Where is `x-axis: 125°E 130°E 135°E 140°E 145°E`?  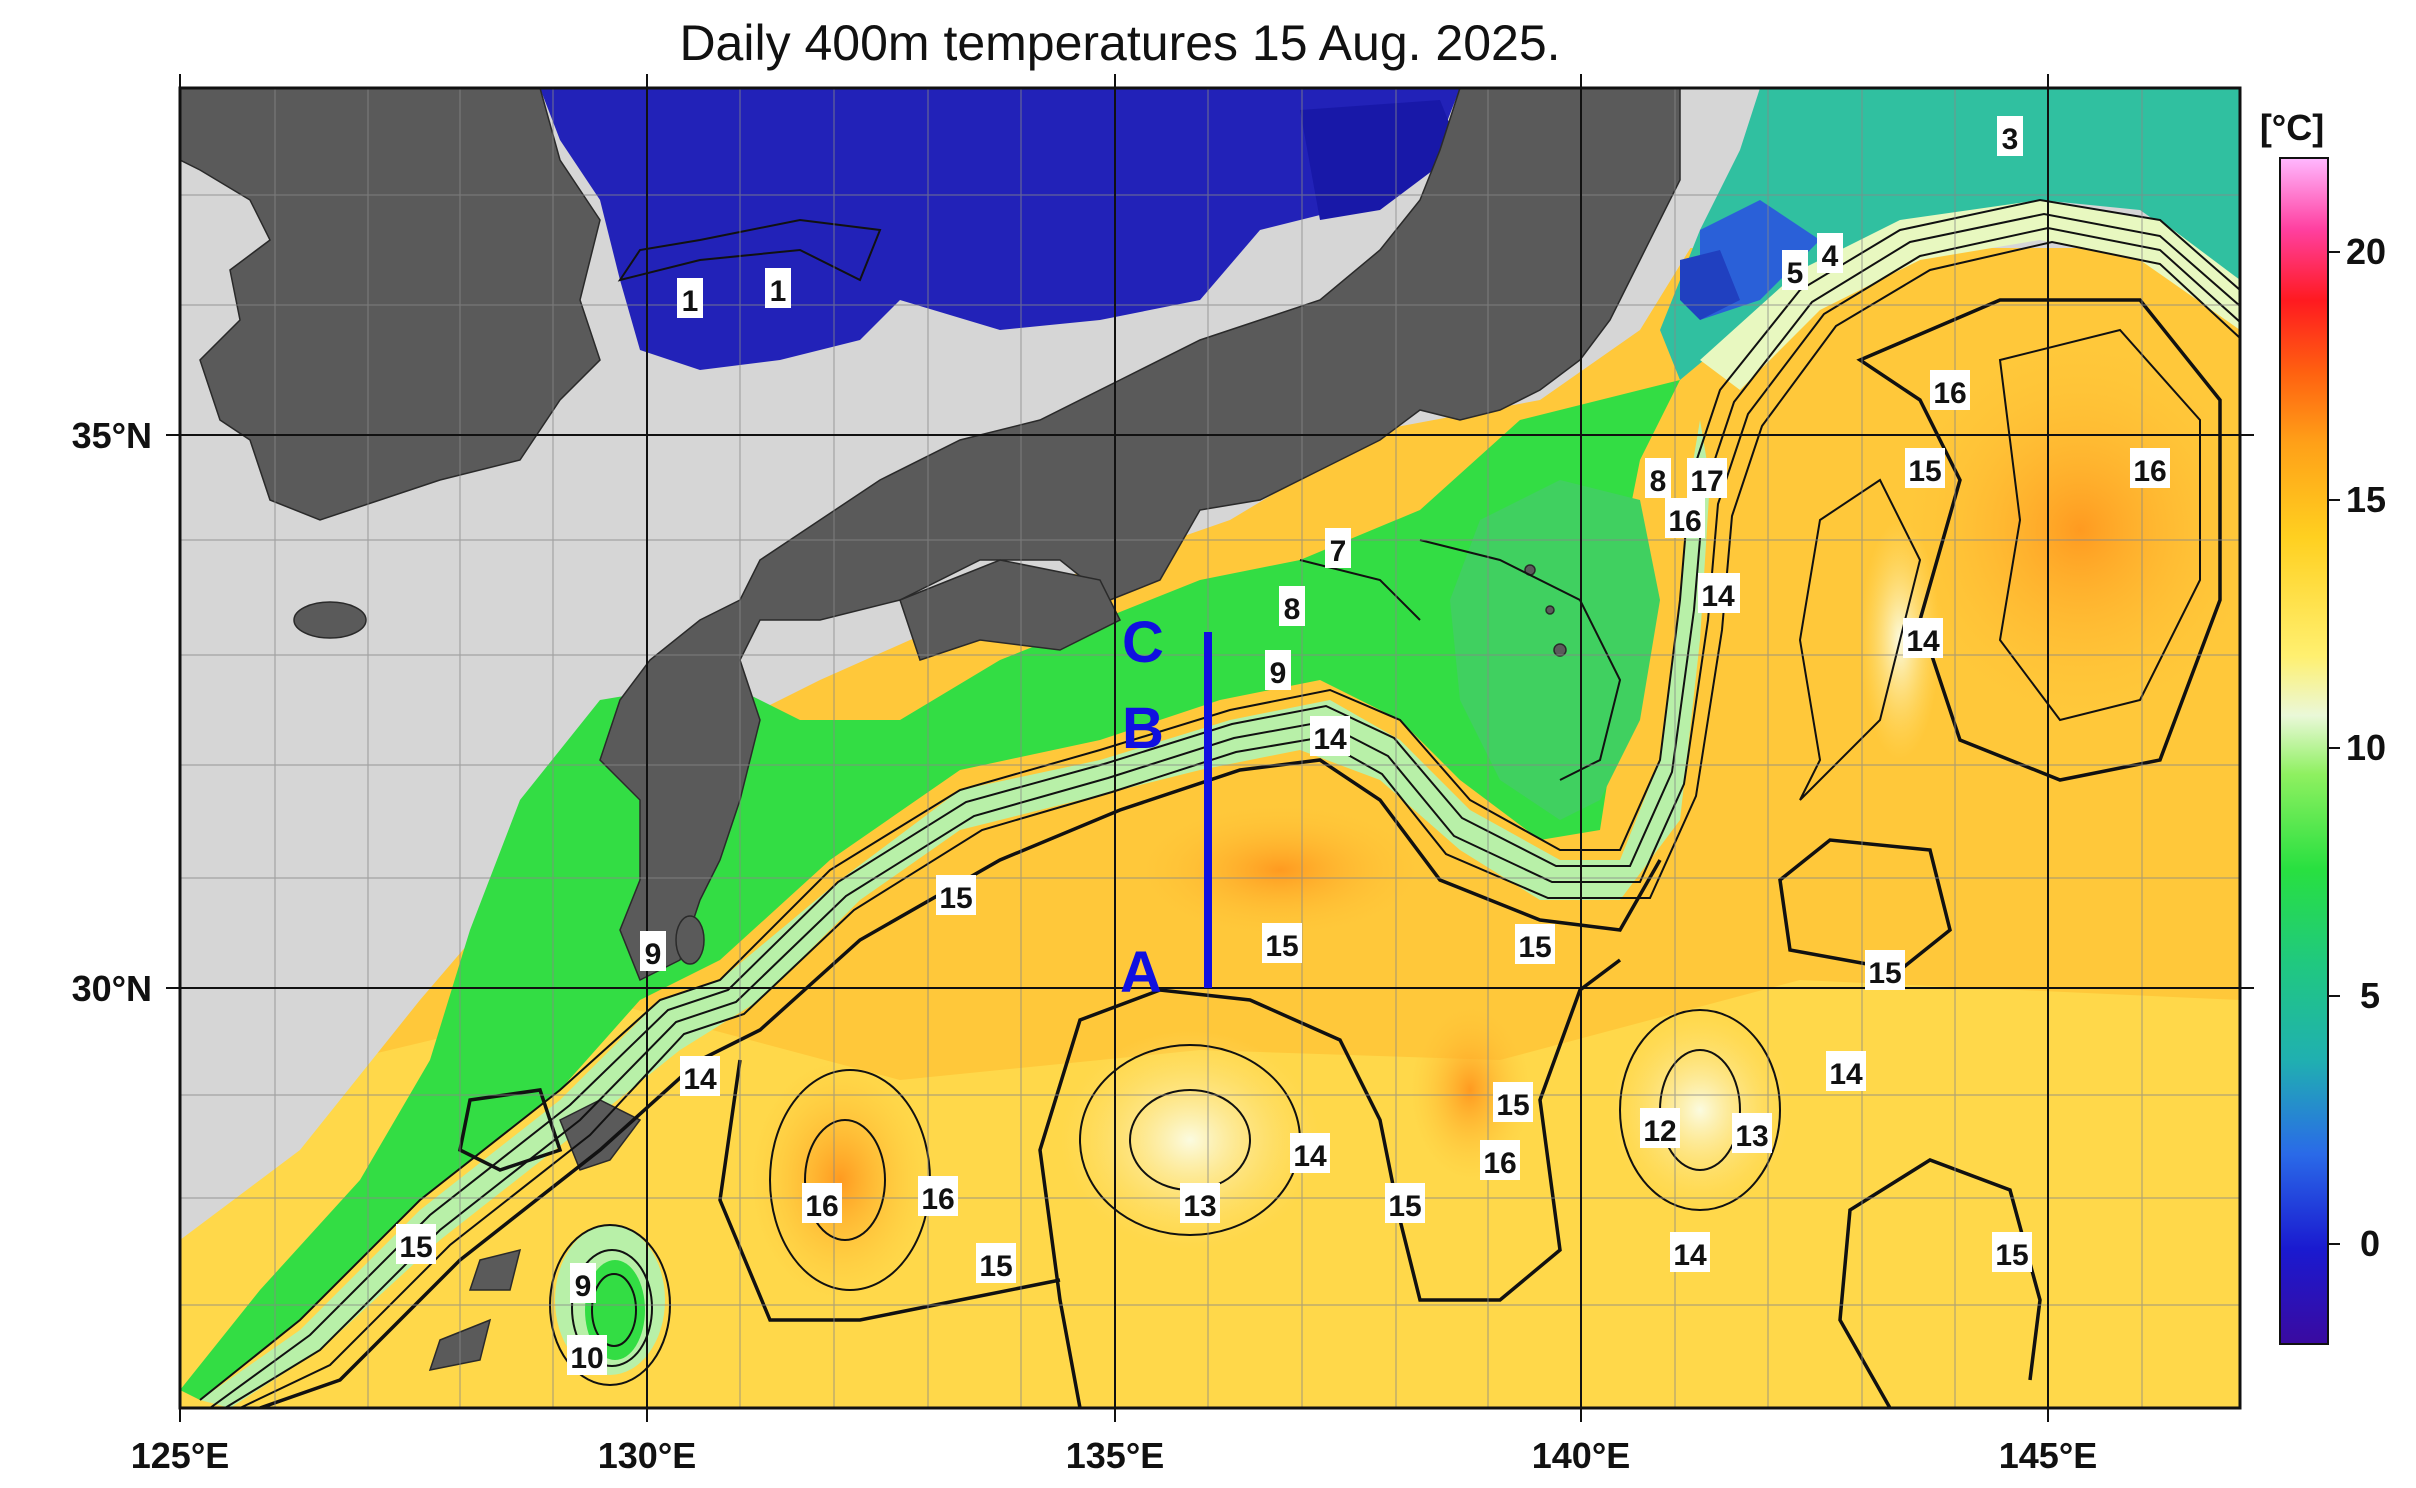 x-axis: 125°E 130°E 135°E 140°E 145°E is located at coordinates (1114, 1455).